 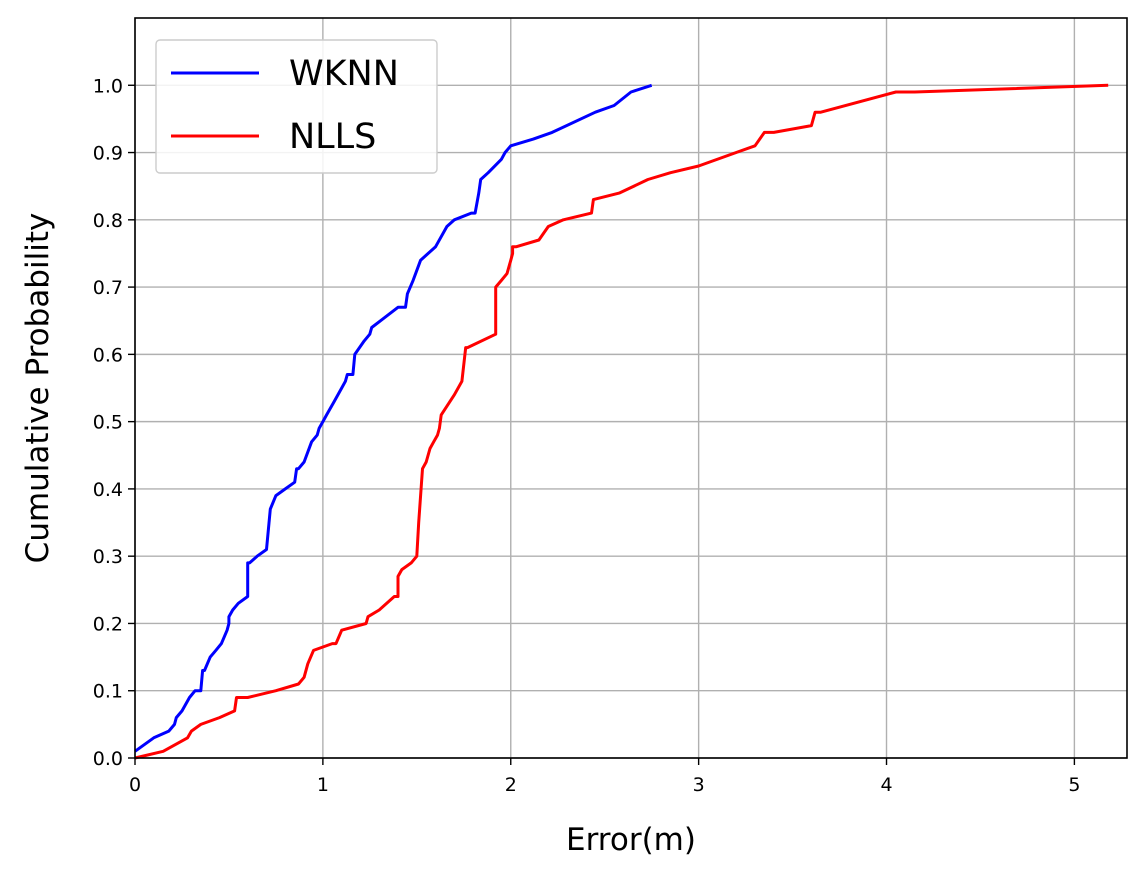 I want to click on legend-label-nlls: NLLS, so click(x=332, y=137).